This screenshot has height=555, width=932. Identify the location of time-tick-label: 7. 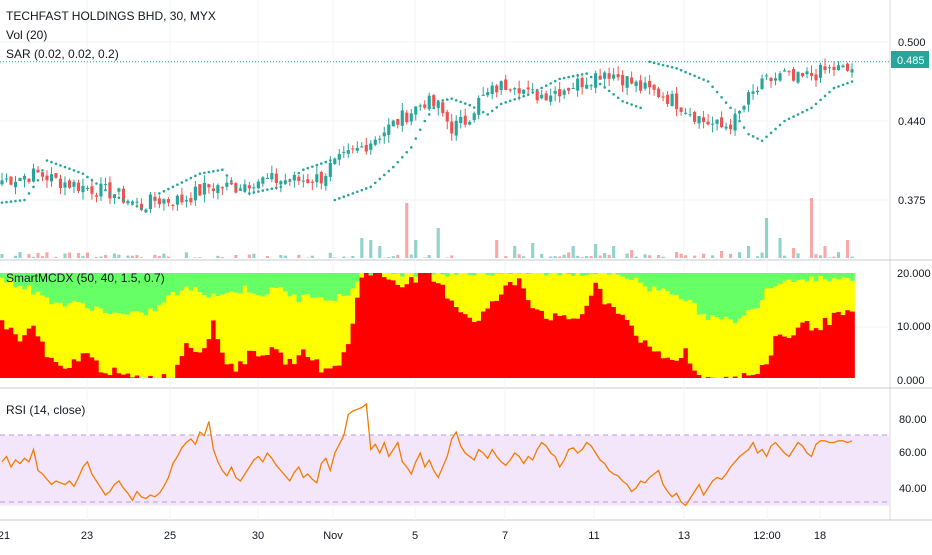
(505, 536).